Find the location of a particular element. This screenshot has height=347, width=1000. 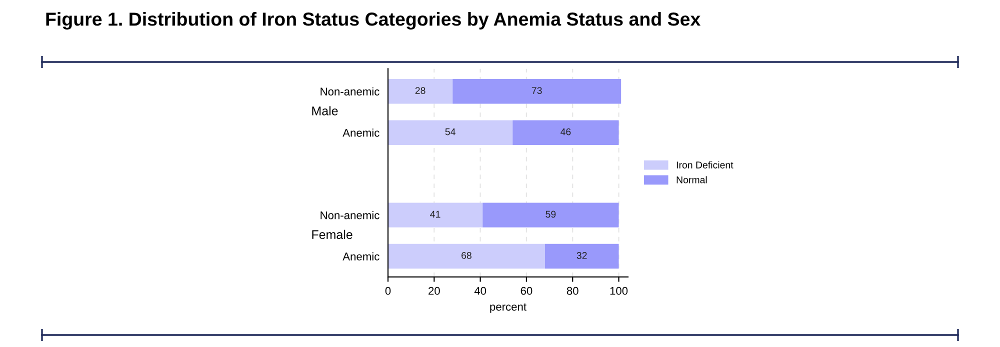

data-label: 54 is located at coordinates (450, 132).